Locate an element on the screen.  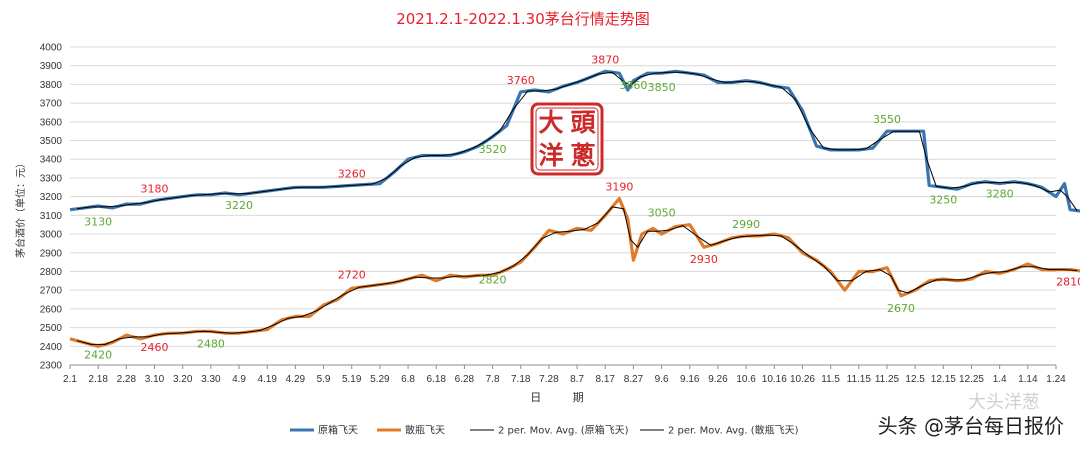
y-tick-label: 2300 is located at coordinates (51, 366).